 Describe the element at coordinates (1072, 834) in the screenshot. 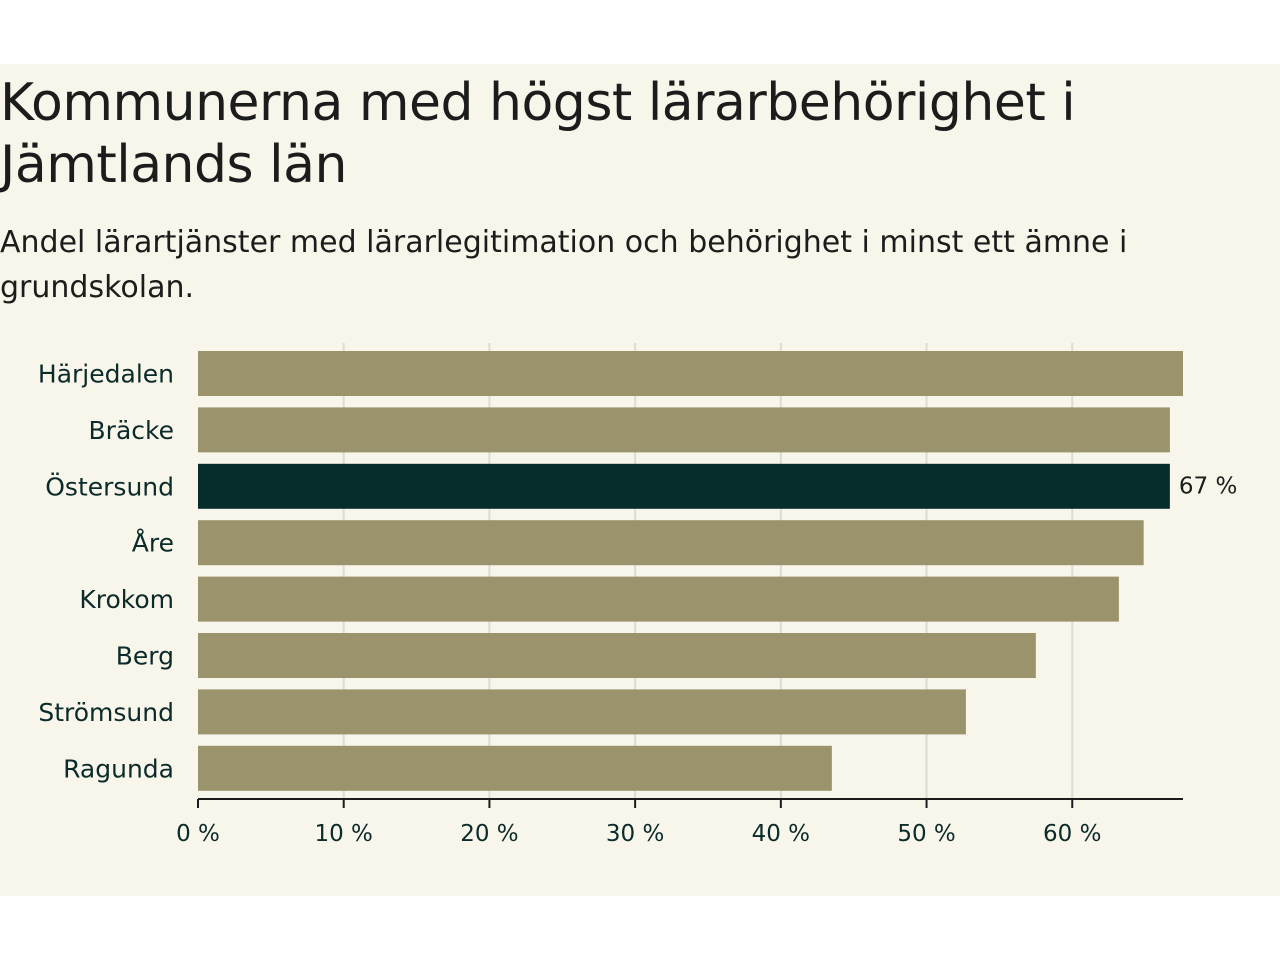

I see `x-tick-label: 60 %` at that location.